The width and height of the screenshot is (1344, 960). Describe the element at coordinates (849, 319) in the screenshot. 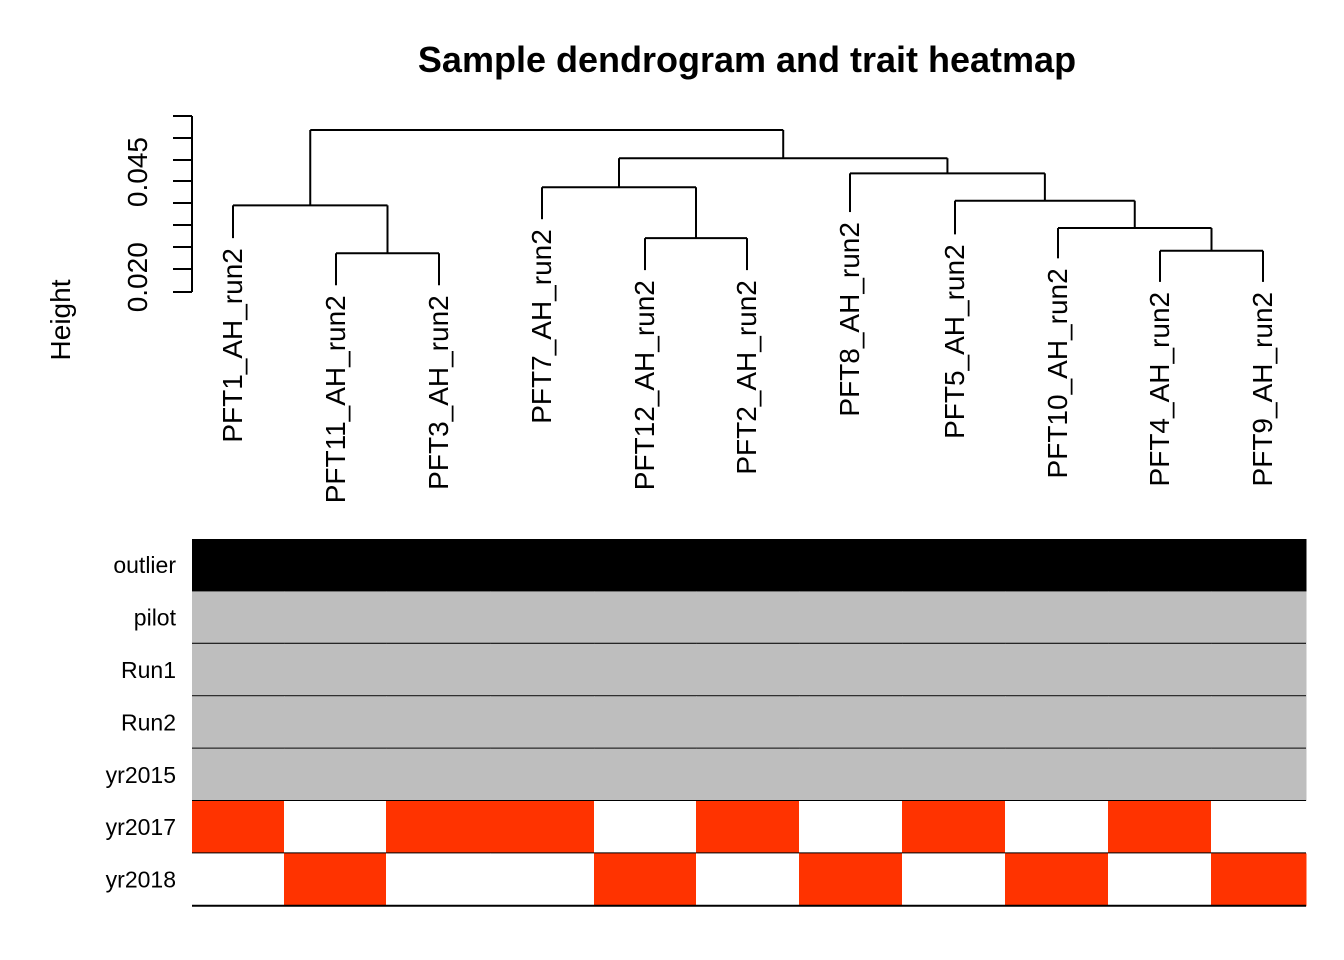

I see `leaf-label: PFT8_AH_run2` at that location.